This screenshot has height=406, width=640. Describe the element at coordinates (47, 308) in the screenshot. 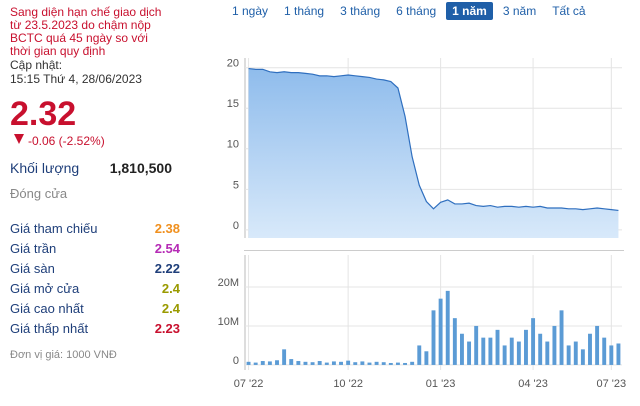

I see `row-label: Giá cao nhất` at that location.